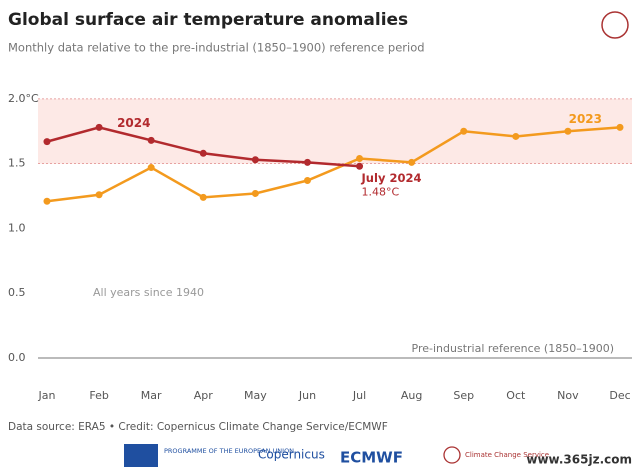  I want to click on c3s-icon, so click(452, 455).